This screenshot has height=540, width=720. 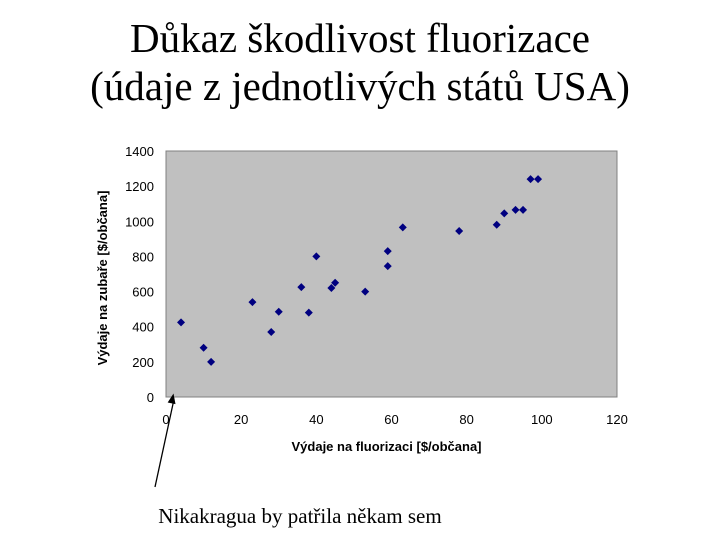 I want to click on y-tick-label: 200, so click(x=143, y=362).